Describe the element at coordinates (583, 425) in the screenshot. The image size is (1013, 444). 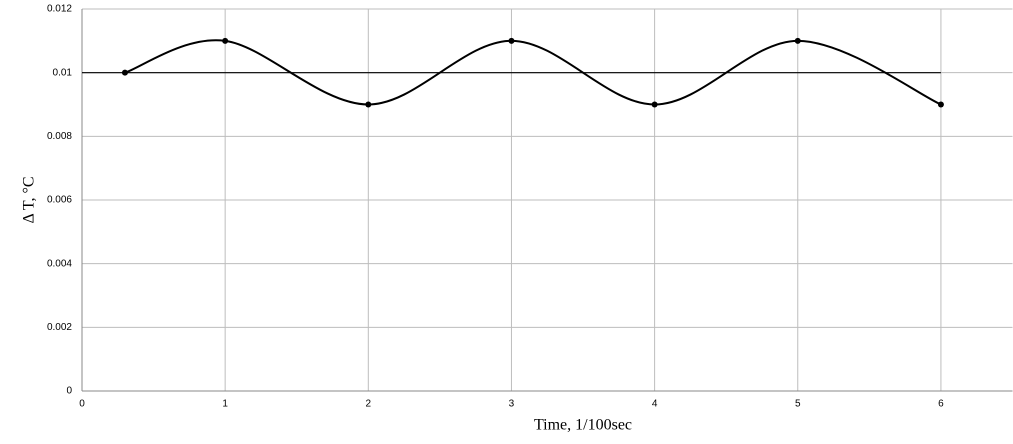
I see `x-axis-title: Time, 1/100sec` at that location.